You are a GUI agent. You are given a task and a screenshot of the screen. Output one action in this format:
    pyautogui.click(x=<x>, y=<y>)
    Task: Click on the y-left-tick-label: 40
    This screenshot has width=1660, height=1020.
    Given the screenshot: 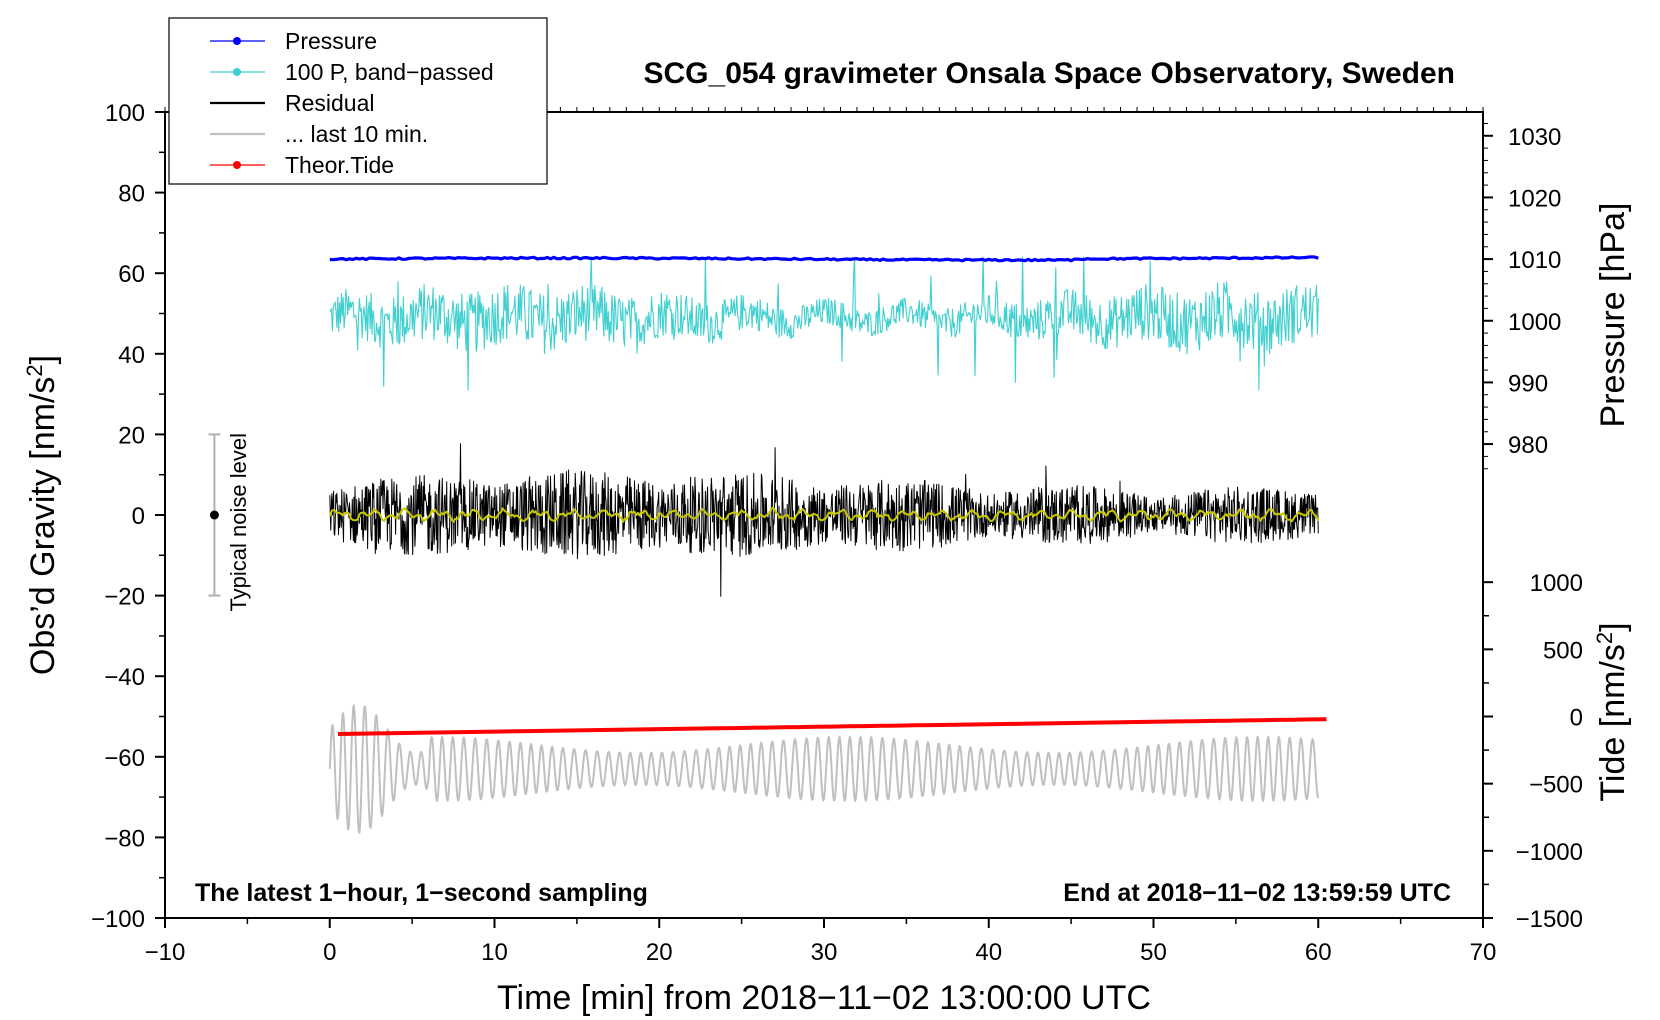 What is the action you would take?
    pyautogui.click(x=131, y=355)
    